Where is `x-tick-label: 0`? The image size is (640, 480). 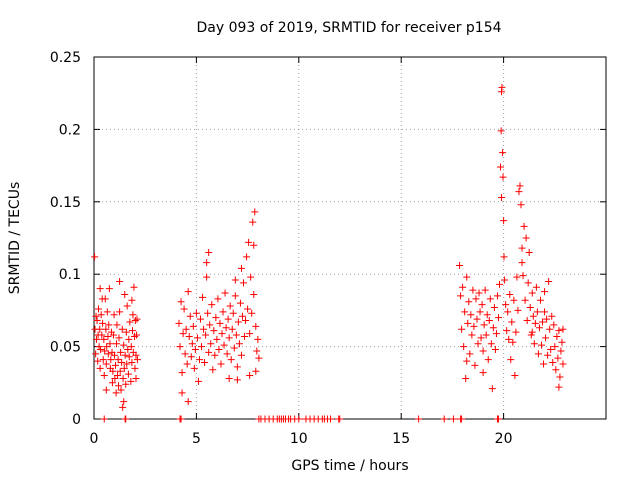
x-tick-label: 0 is located at coordinates (94, 439).